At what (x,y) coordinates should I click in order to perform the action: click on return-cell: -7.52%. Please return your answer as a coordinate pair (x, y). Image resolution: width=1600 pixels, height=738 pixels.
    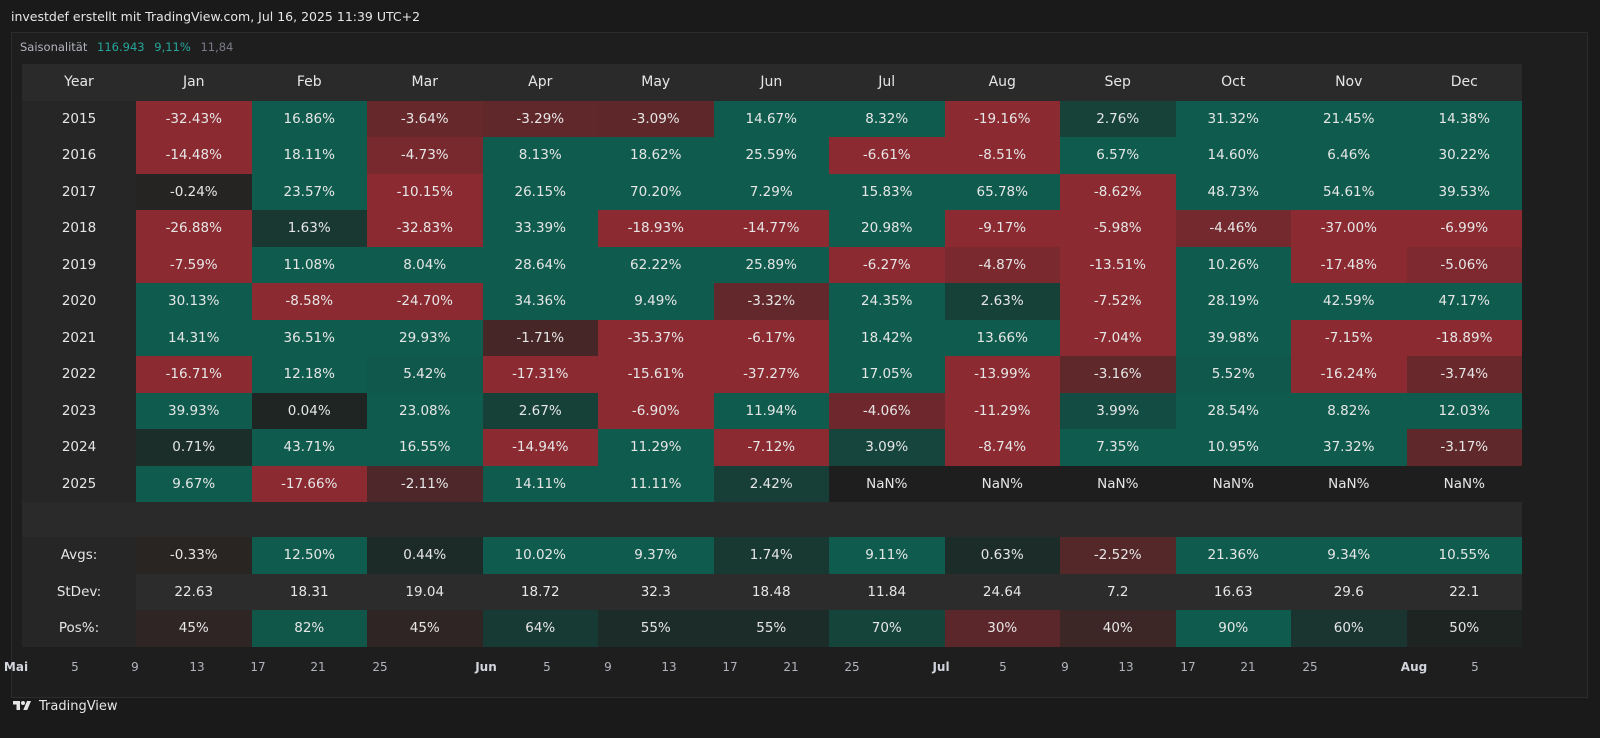
    Looking at the image, I should click on (1118, 301).